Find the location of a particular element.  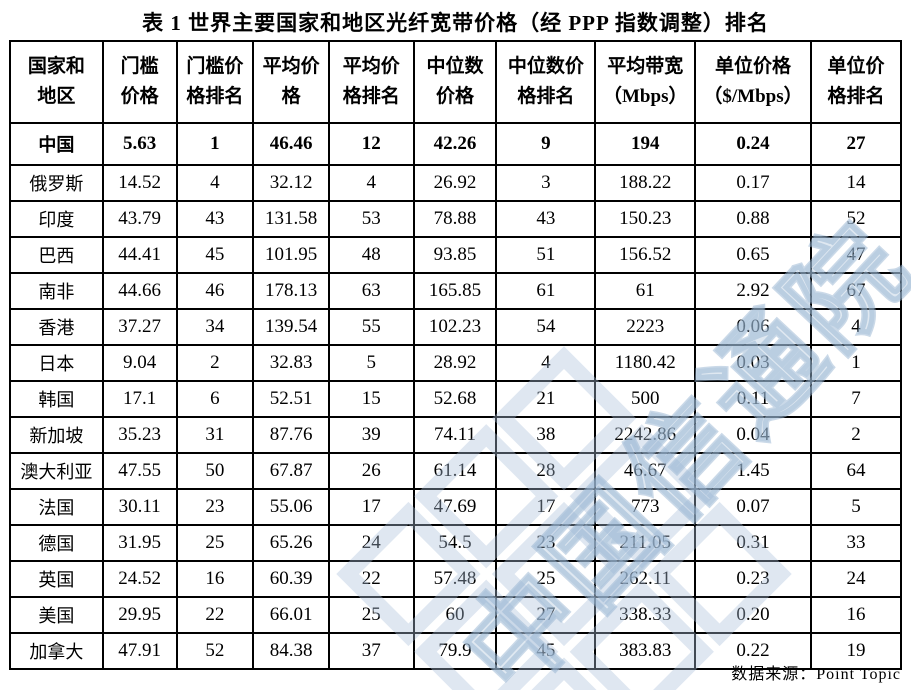

column-header-average-price: 平均价 格 is located at coordinates (291, 82).